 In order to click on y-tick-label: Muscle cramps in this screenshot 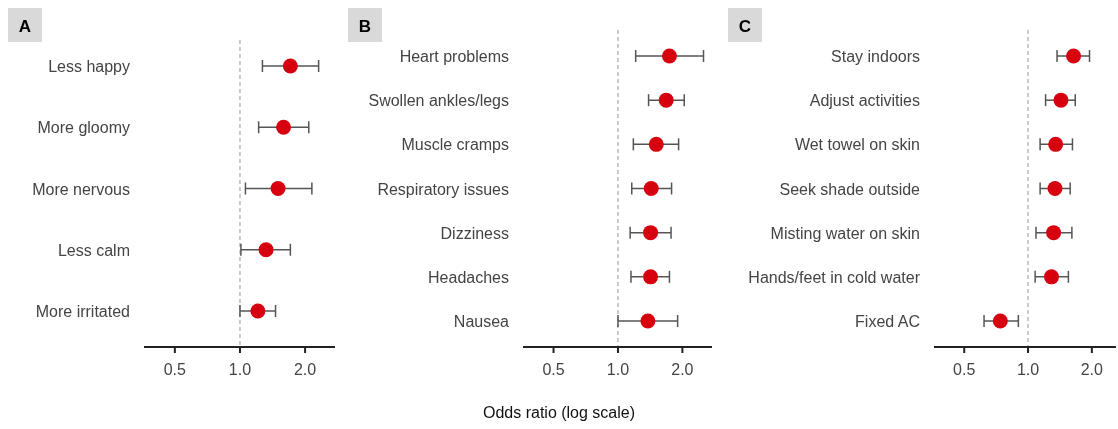, I will do `click(455, 145)`.